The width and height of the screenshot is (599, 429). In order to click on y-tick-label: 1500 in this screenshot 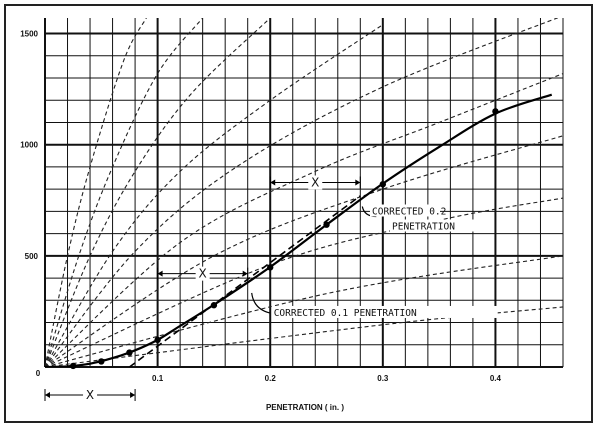, I will do `click(29, 34)`.